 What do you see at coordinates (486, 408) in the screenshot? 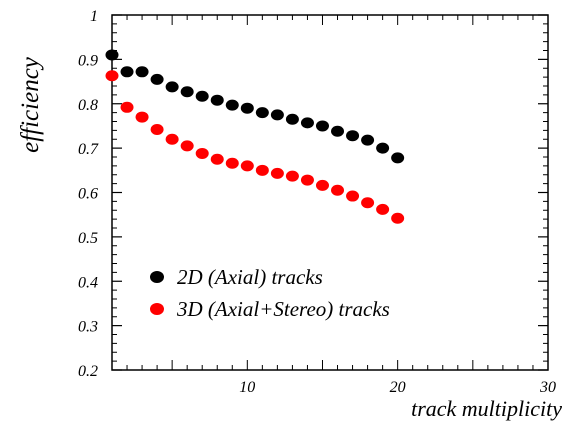
I see `x-axis-label: track multiplicity` at bounding box center [486, 408].